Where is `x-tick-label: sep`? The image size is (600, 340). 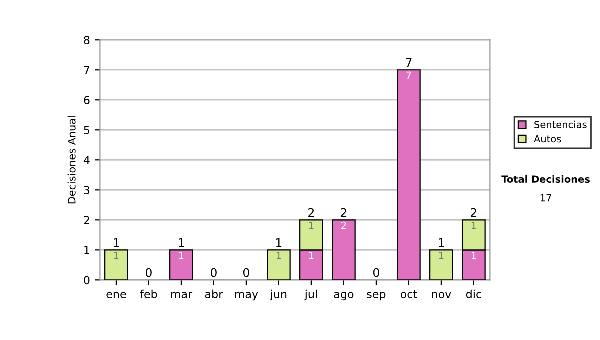 x-tick-label: sep is located at coordinates (376, 296).